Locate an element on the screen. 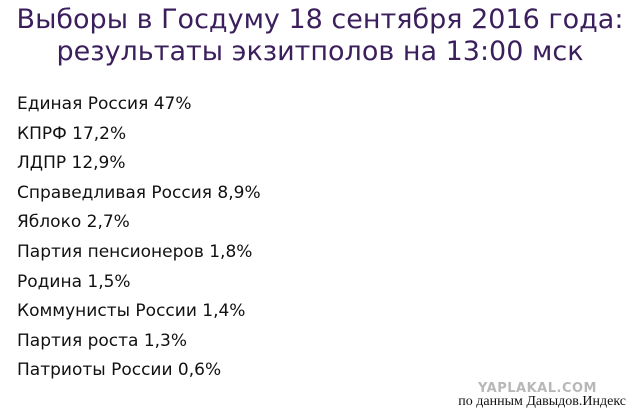 This screenshot has width=640, height=419. result-item: Патриоты России 0,6% is located at coordinates (119, 370).